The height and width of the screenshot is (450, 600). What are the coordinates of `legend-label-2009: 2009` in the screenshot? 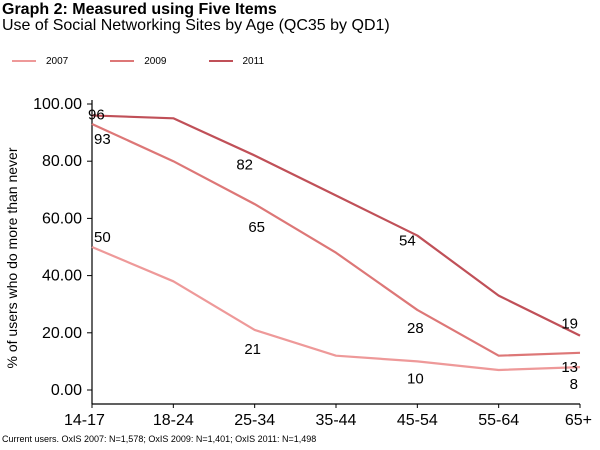 It's located at (155, 61).